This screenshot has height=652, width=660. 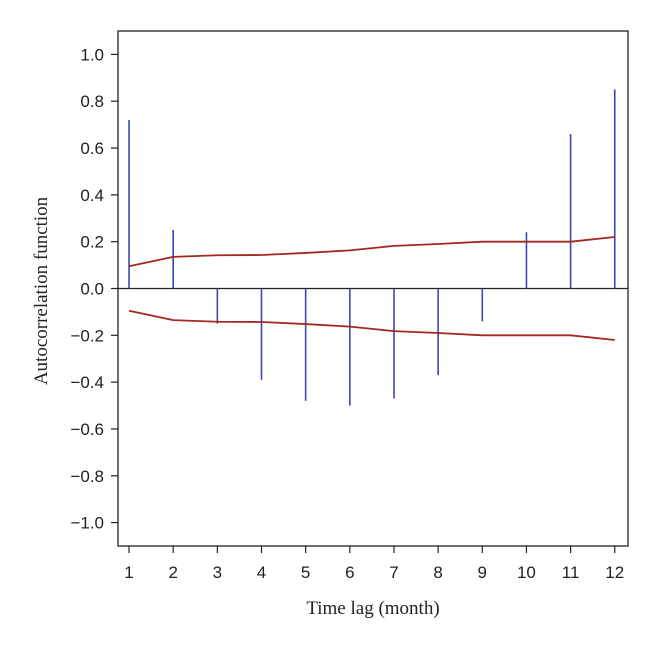 I want to click on x-tick-label: 4, so click(x=261, y=572).